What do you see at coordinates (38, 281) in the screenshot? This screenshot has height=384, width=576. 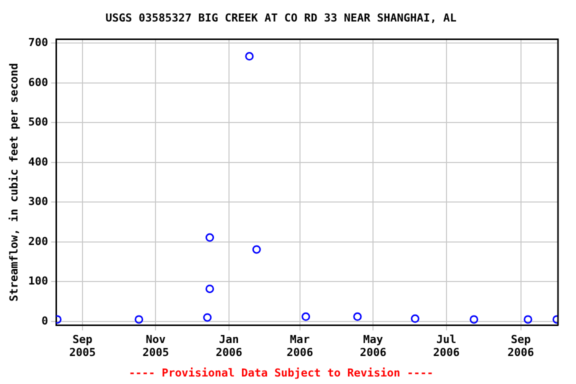 I see `y-tick-label: 100` at bounding box center [38, 281].